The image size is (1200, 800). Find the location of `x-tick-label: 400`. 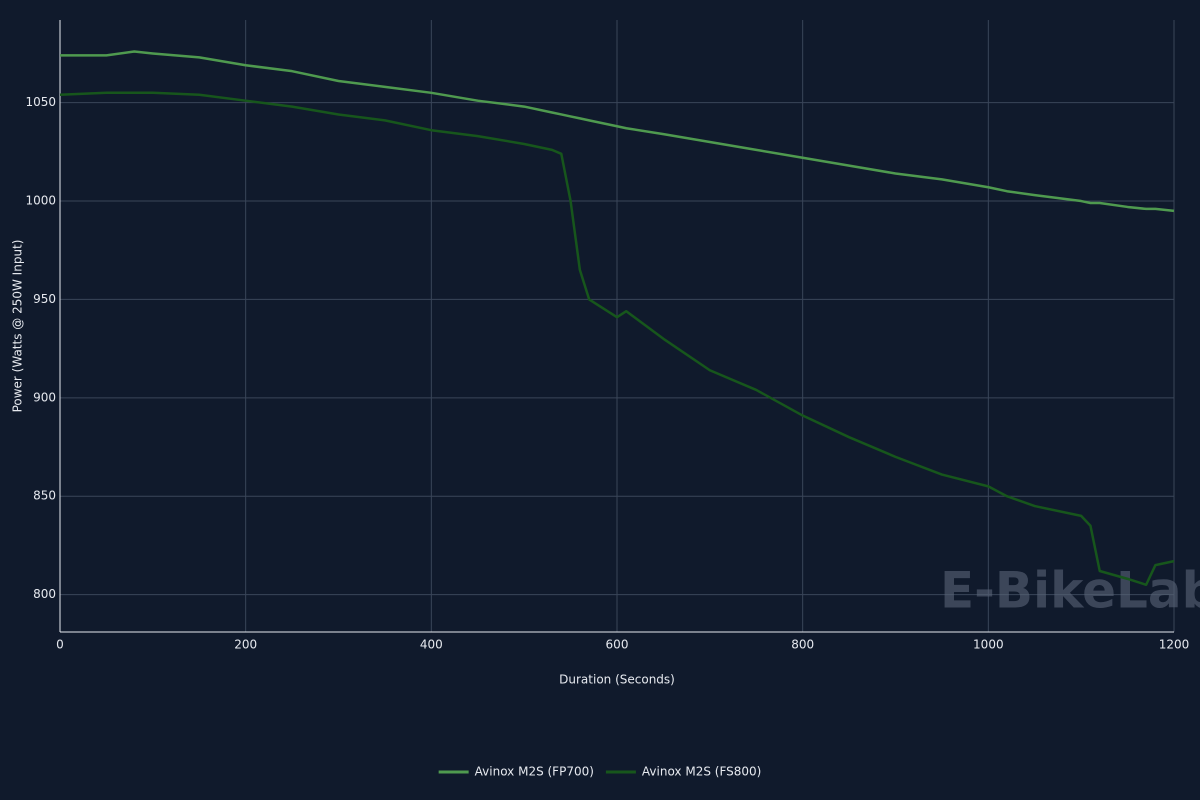

x-tick-label: 400 is located at coordinates (431, 645).